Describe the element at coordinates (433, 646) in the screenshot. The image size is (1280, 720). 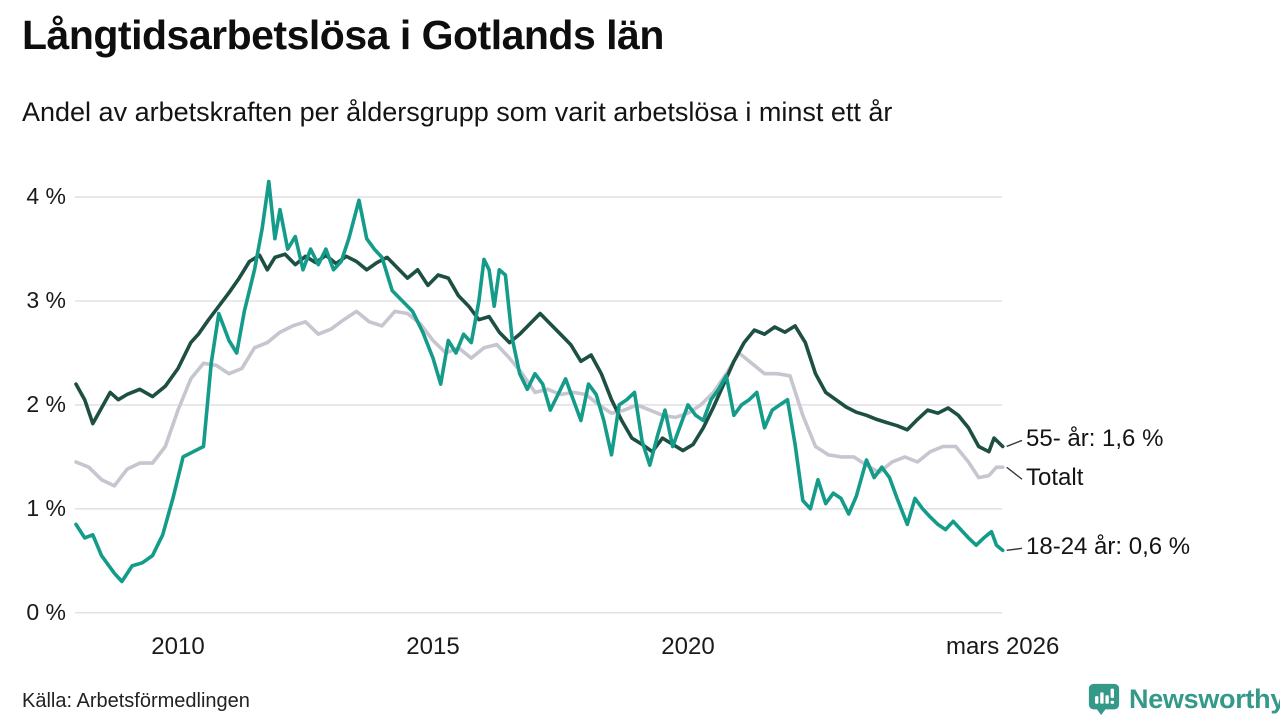
I see `x-axis-tick-label: 2015` at that location.